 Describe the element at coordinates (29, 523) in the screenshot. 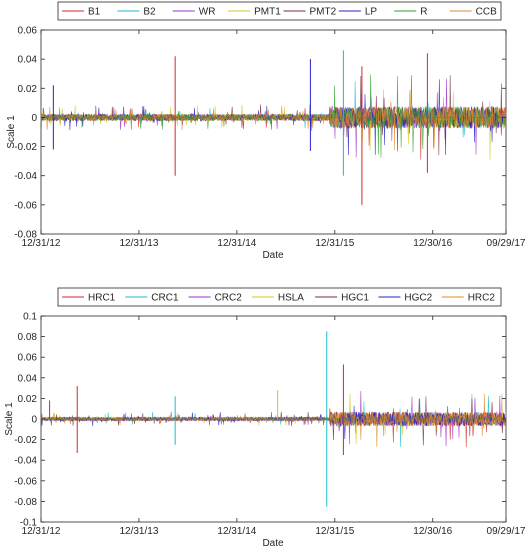

I see `y-tick-label: -0.1` at that location.